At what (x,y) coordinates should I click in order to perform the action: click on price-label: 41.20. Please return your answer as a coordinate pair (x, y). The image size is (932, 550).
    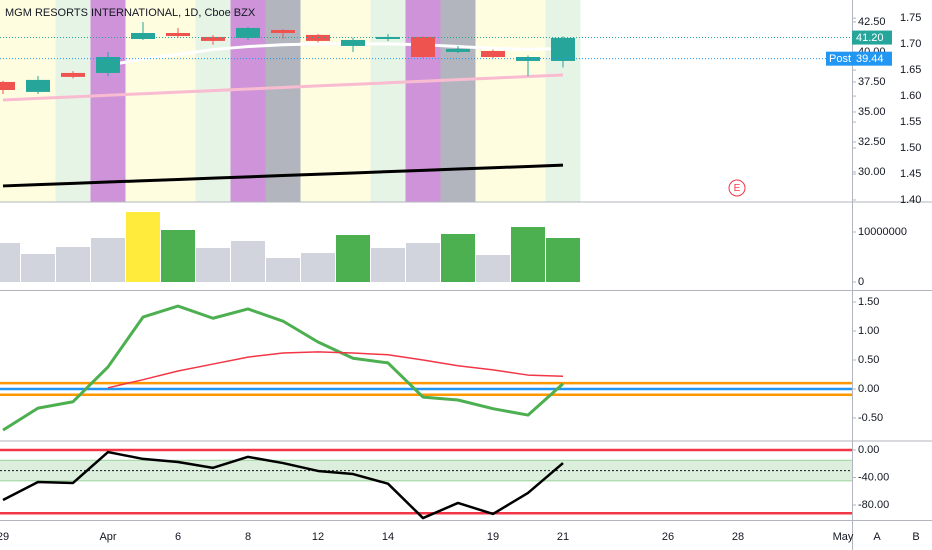
    Looking at the image, I should click on (870, 38).